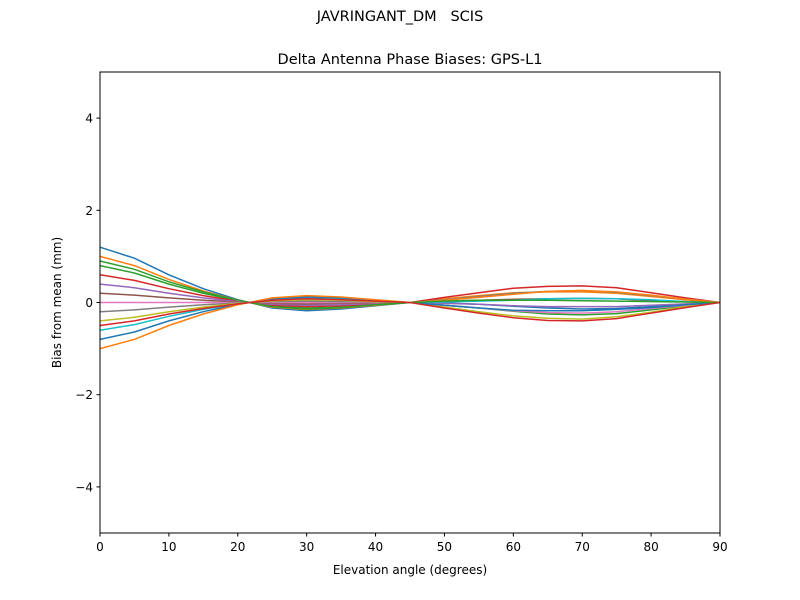 Image resolution: width=800 pixels, height=600 pixels. I want to click on x-axis: 0 10 20 30 40 50 60 70 80 90, so click(412, 543).